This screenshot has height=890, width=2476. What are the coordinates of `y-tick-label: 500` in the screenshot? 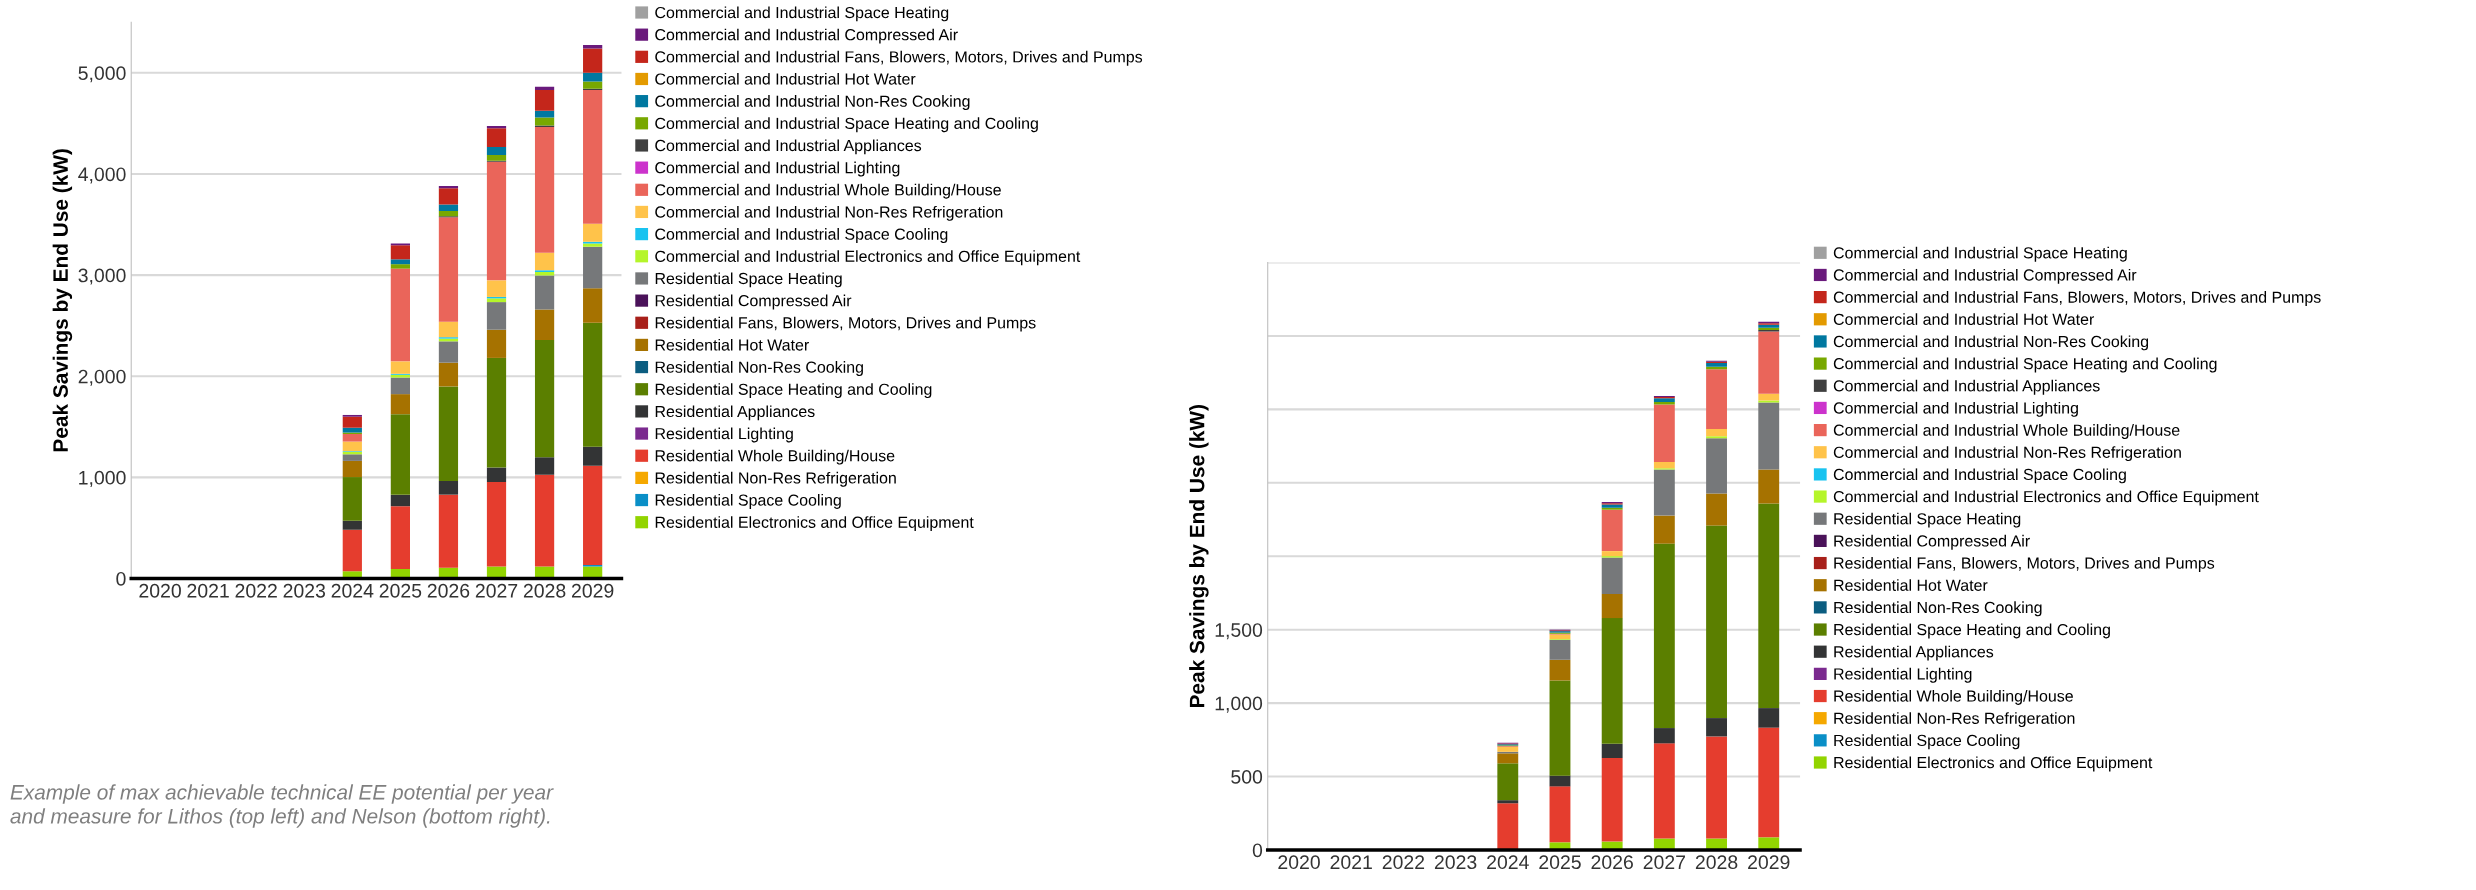 It's located at (1247, 776).